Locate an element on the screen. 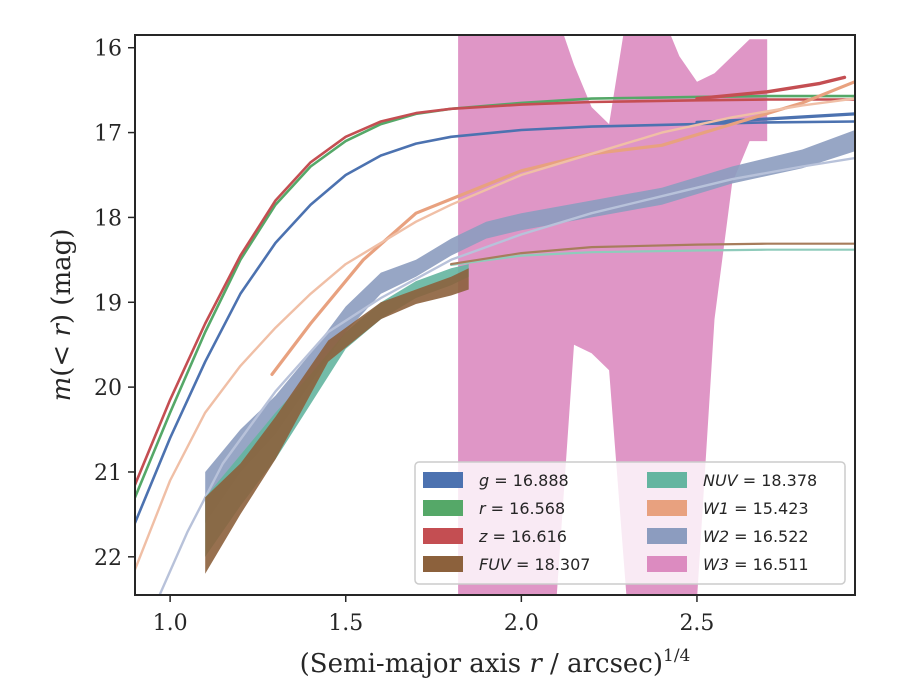 This screenshot has height=700, width=900. x-axis-label-rest: / arcsec) is located at coordinates (602, 664).